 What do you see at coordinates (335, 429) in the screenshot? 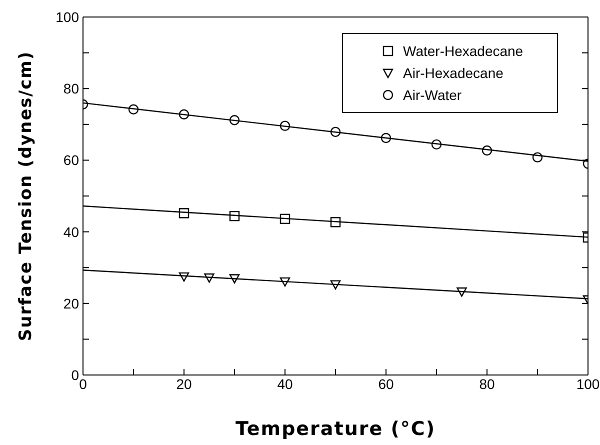
I see `x-axis-title: Temperature (°C)` at bounding box center [335, 429].